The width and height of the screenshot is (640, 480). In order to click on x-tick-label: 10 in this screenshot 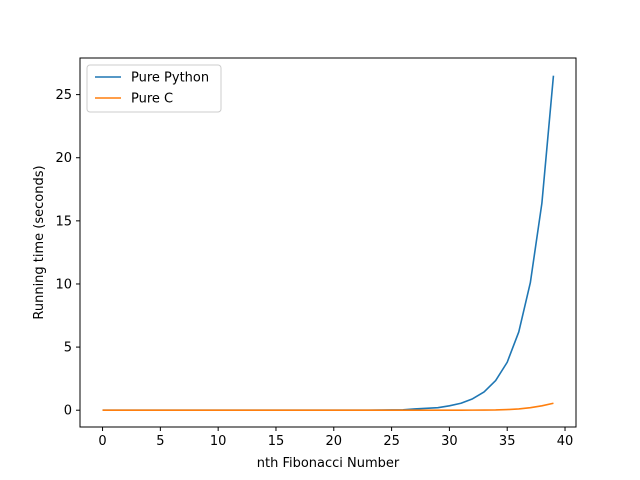, I will do `click(218, 441)`.